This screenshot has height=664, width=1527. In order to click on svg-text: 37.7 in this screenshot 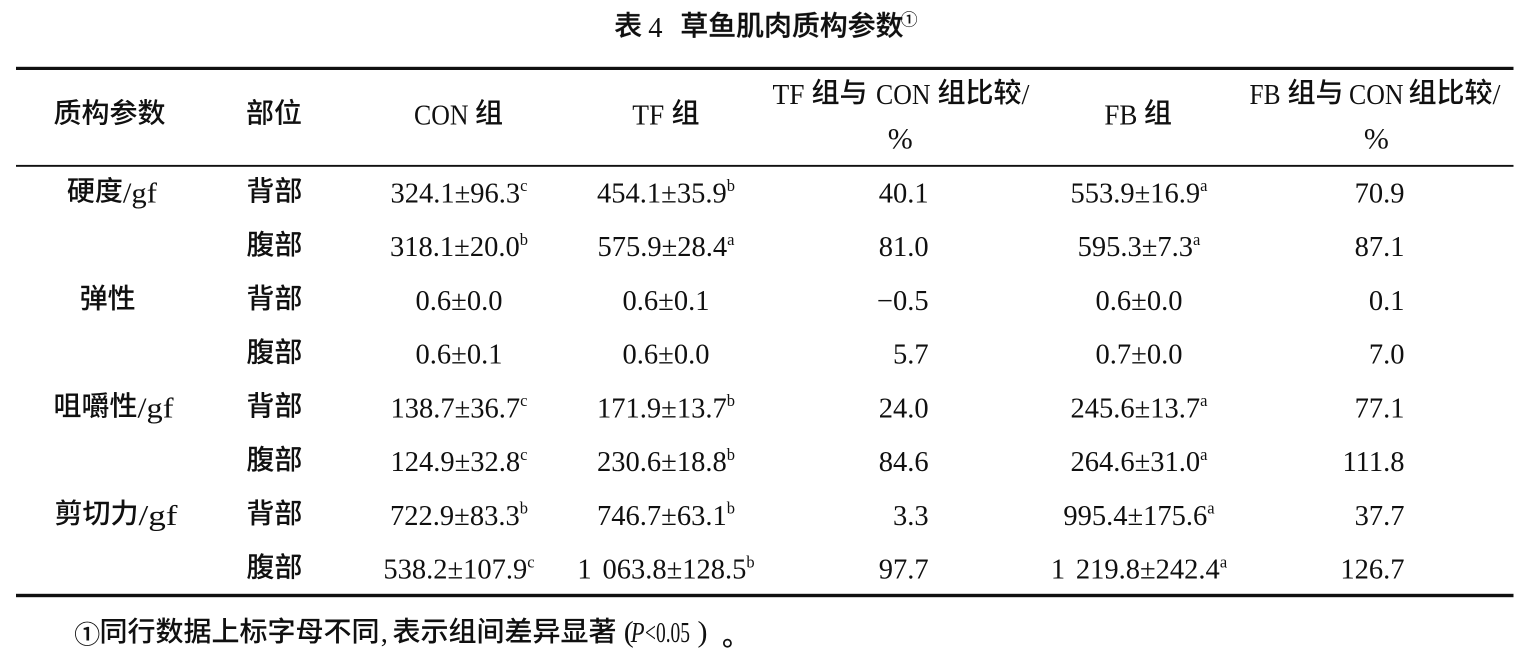, I will do `click(1380, 516)`.